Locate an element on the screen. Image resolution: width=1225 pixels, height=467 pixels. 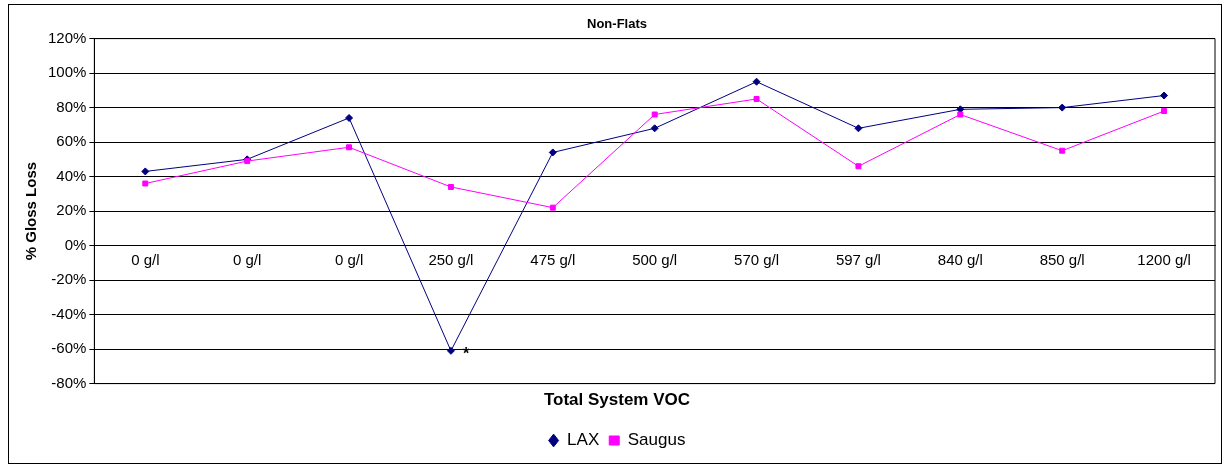
x-tick-label: 500 g/l is located at coordinates (655, 259).